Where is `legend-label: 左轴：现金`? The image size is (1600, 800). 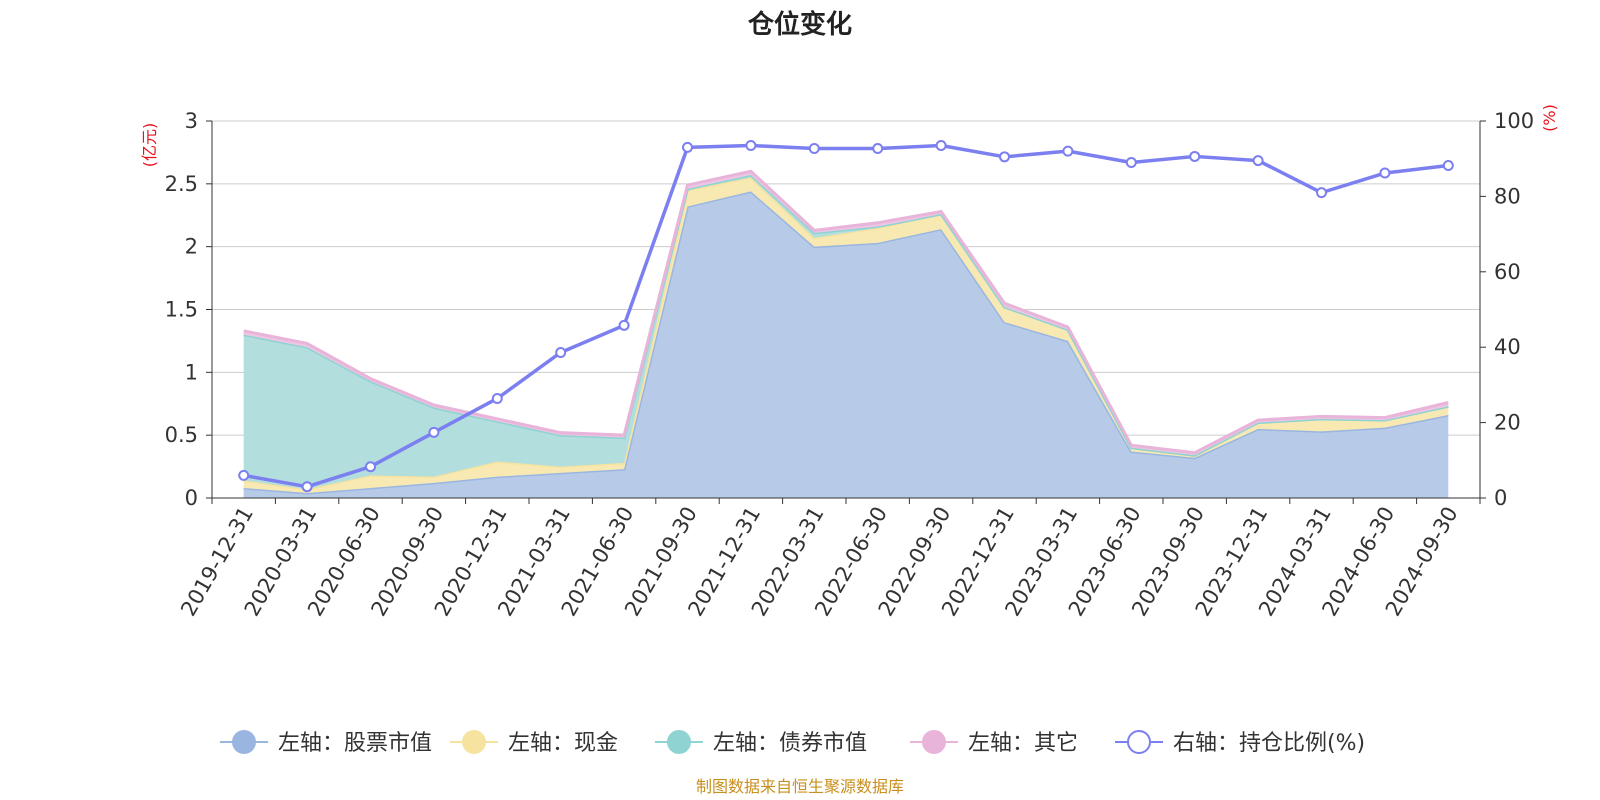 legend-label: 左轴：现金 is located at coordinates (563, 743).